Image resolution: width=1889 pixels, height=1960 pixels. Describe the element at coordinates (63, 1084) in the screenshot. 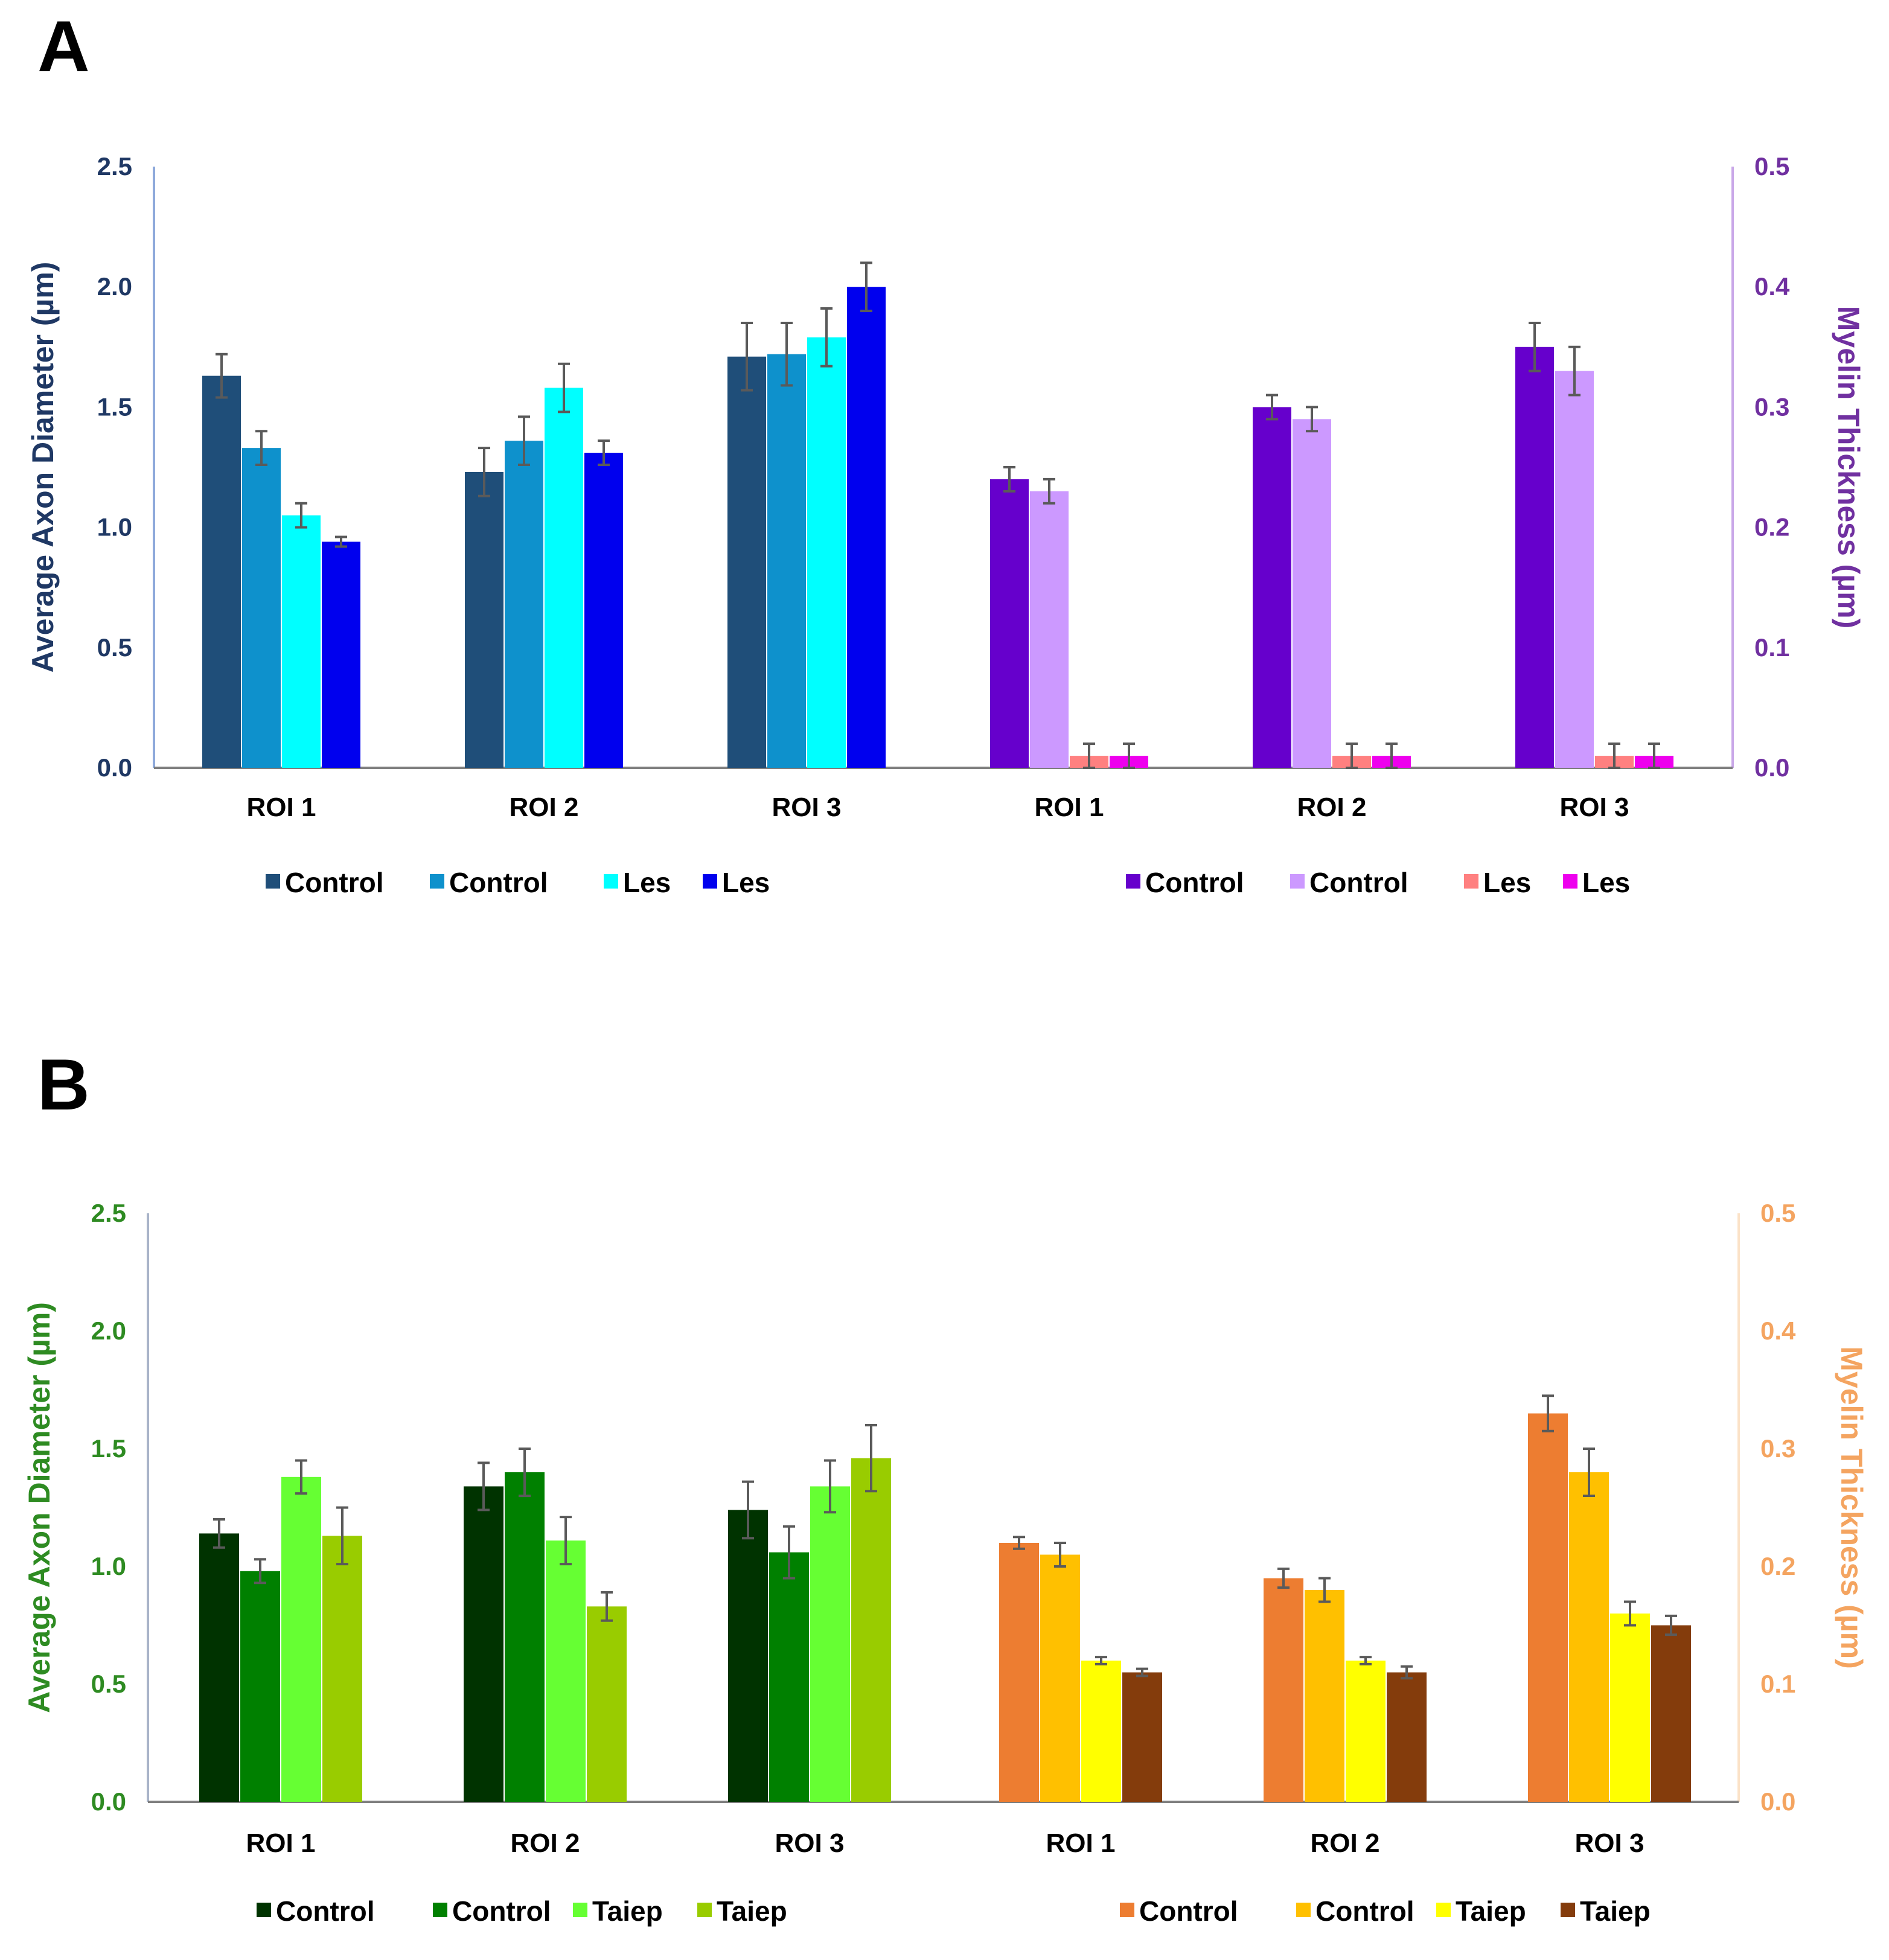

I see `panel-letter-b: B` at that location.